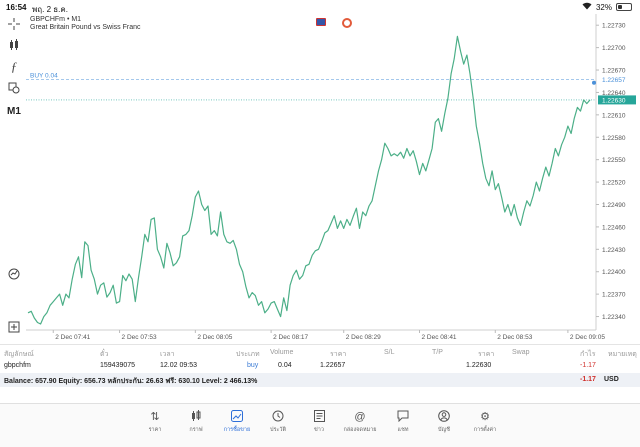 The image size is (640, 447). I want to click on buy-position-label: BUY 0.04, so click(44, 76).